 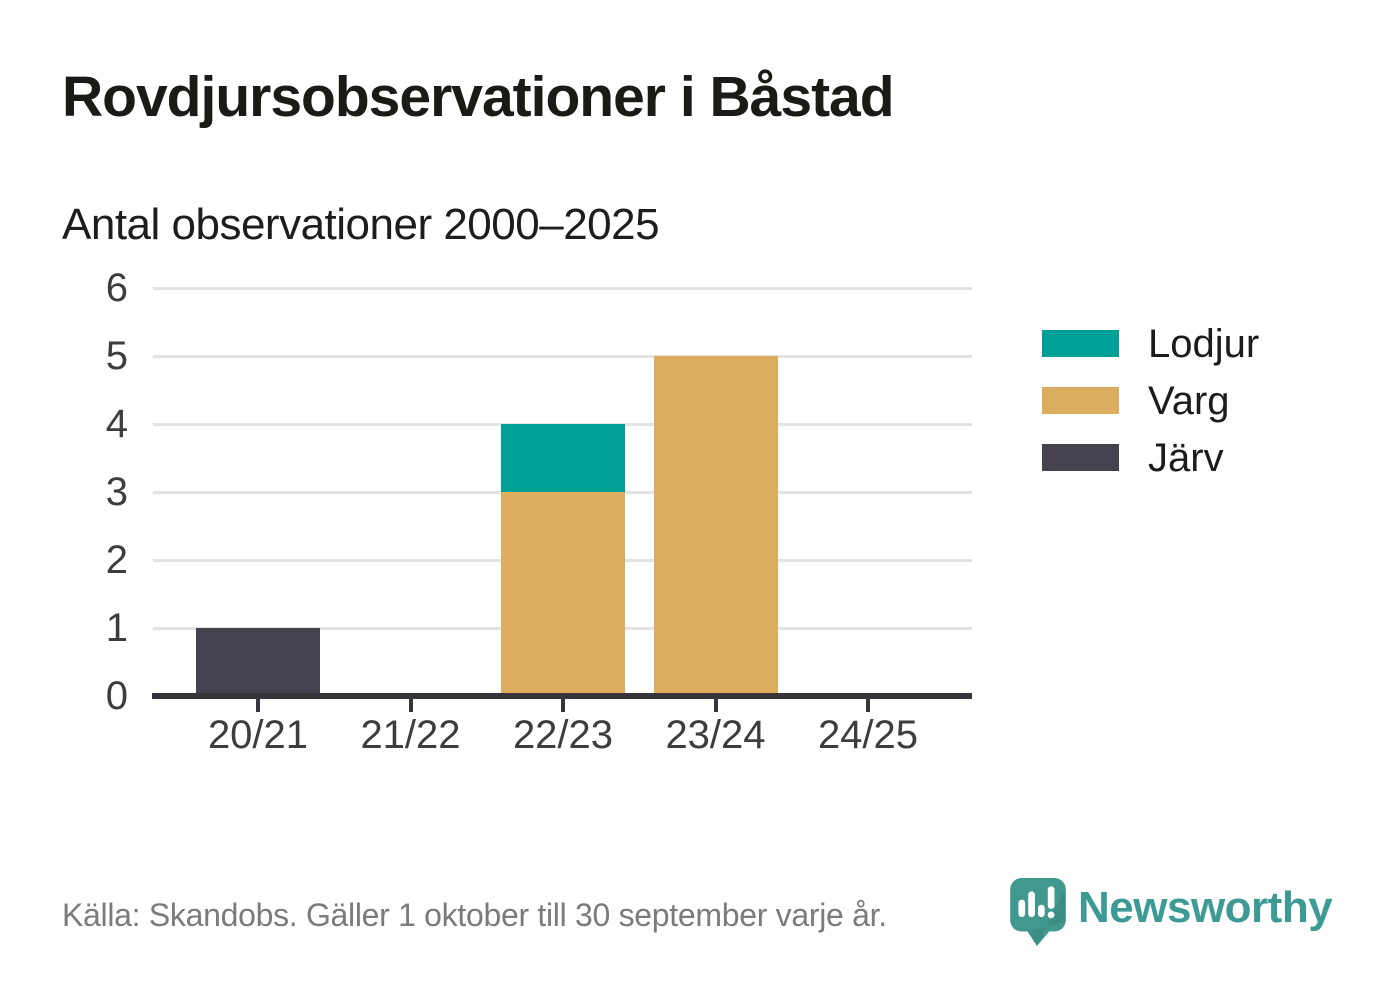 What do you see at coordinates (116, 560) in the screenshot?
I see `y-axis-tick-label: 2` at bounding box center [116, 560].